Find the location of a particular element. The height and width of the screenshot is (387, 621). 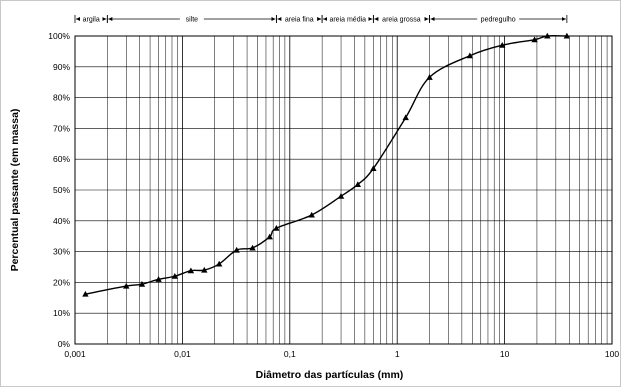

x-tick-label: 0,01 is located at coordinates (182, 354).